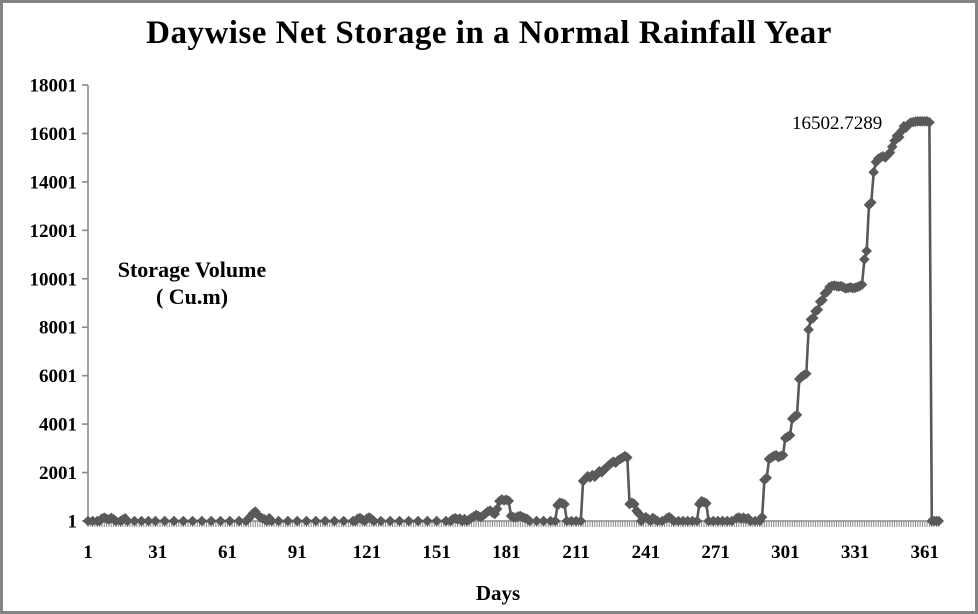 The image size is (978, 614). Describe the element at coordinates (58, 376) in the screenshot. I see `svg-text: 6001` at that location.